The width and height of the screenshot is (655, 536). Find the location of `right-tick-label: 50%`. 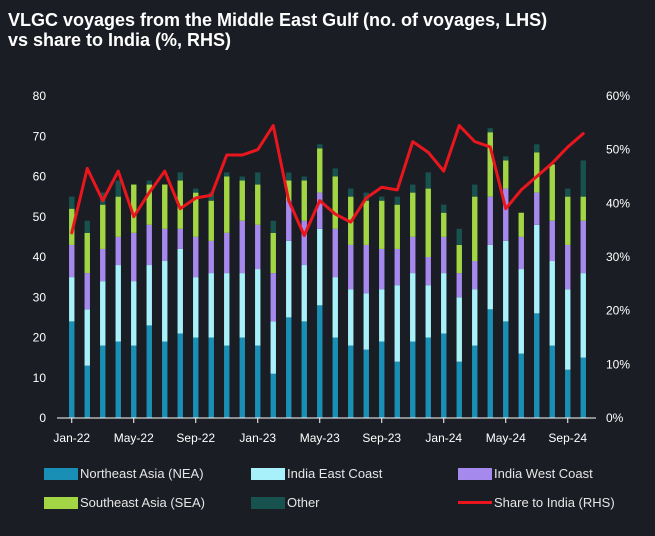

right-tick-label: 50% is located at coordinates (618, 150).